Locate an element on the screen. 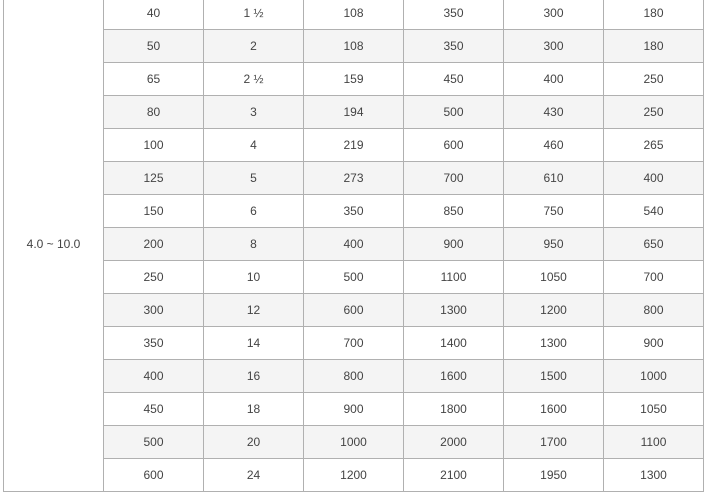  table-cell: 4 is located at coordinates (253, 145).